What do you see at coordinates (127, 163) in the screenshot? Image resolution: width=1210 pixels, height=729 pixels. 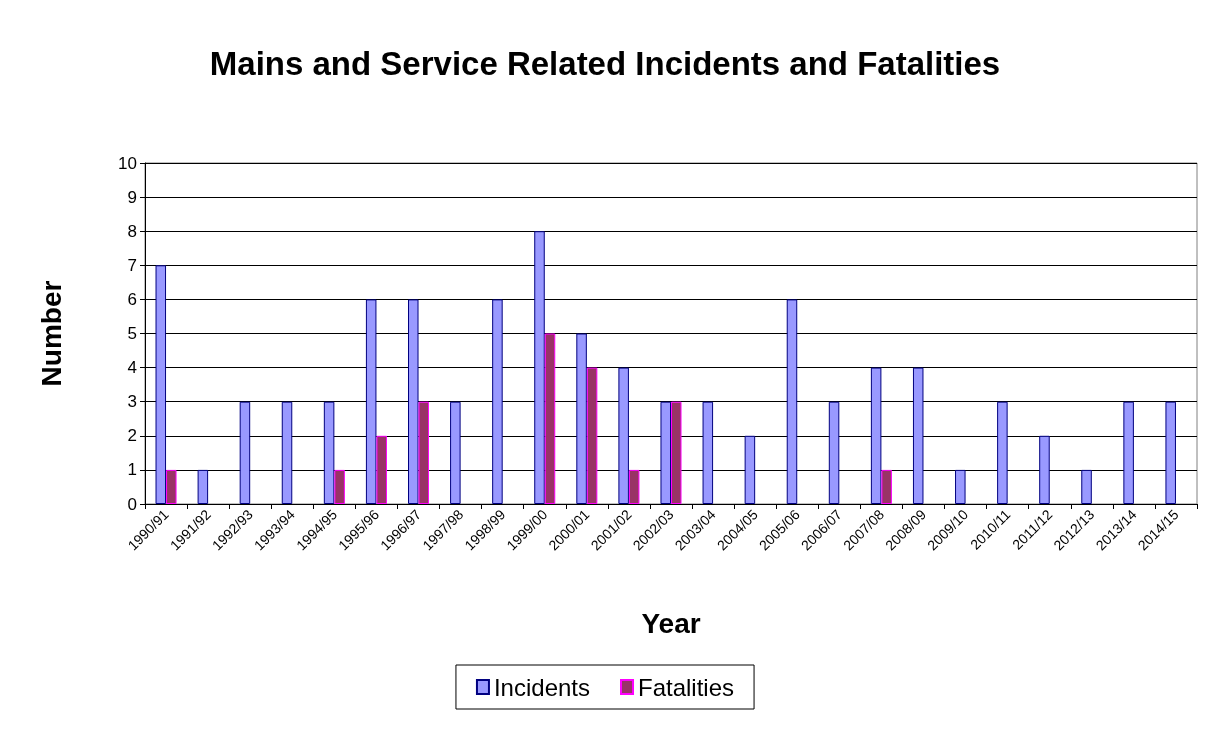 I see `y-tick-label: 10` at bounding box center [127, 163].